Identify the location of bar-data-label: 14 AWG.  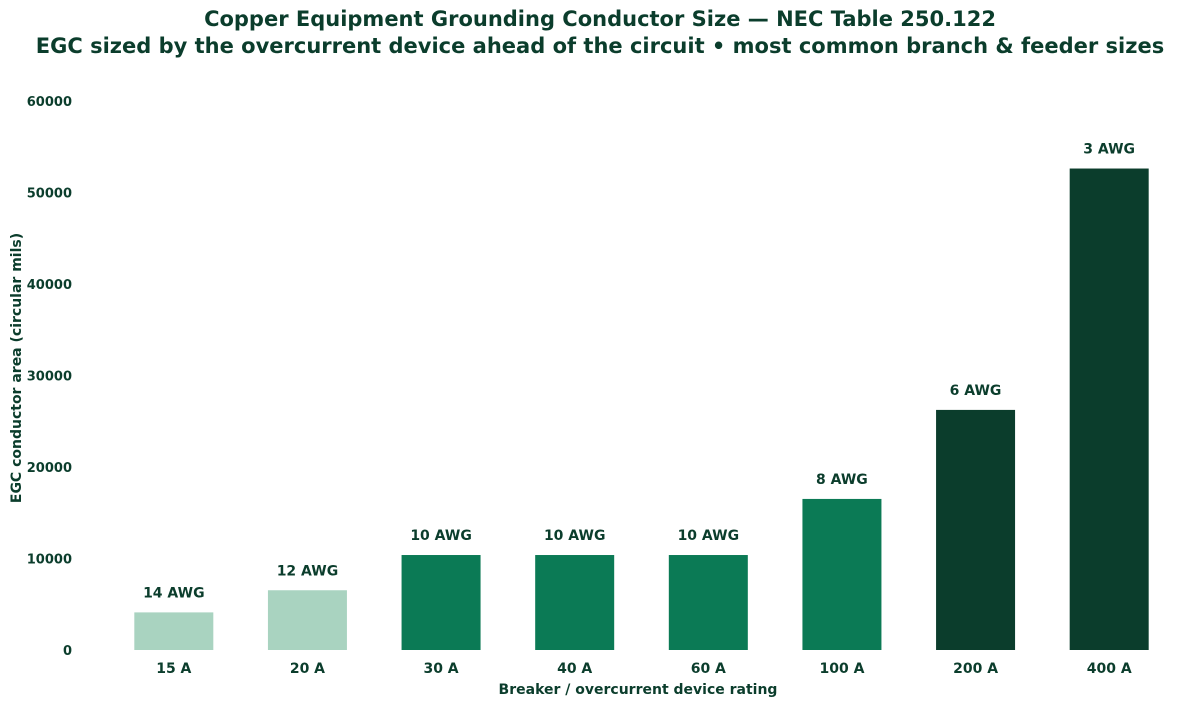
(174, 593).